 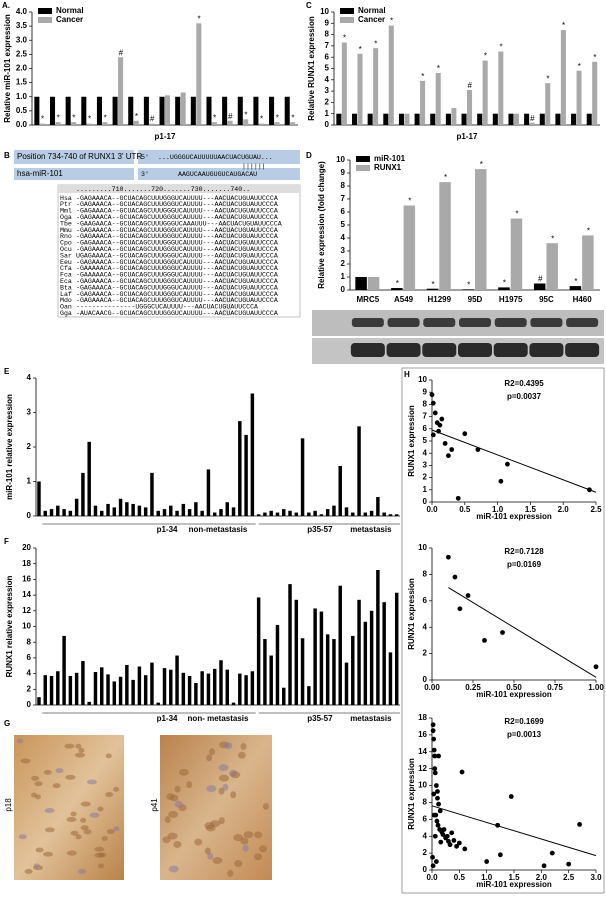 What do you see at coordinates (321, 225) in the screenshot?
I see `y-axis-label: Relative expression (fold change)` at bounding box center [321, 225].